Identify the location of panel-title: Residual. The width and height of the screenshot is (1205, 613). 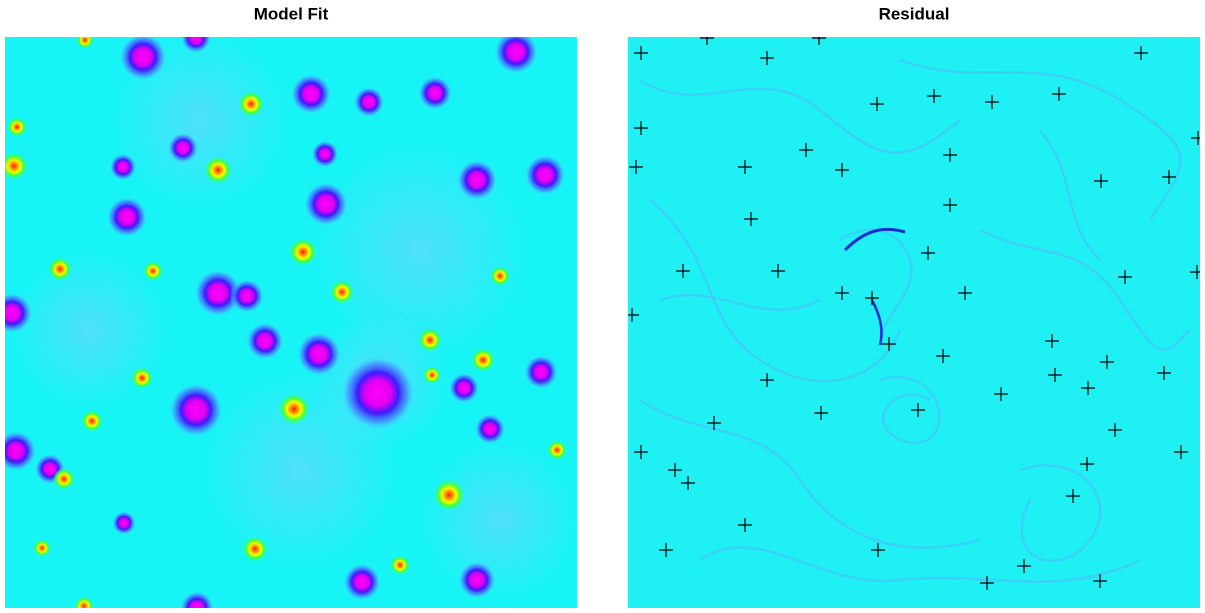
(914, 13).